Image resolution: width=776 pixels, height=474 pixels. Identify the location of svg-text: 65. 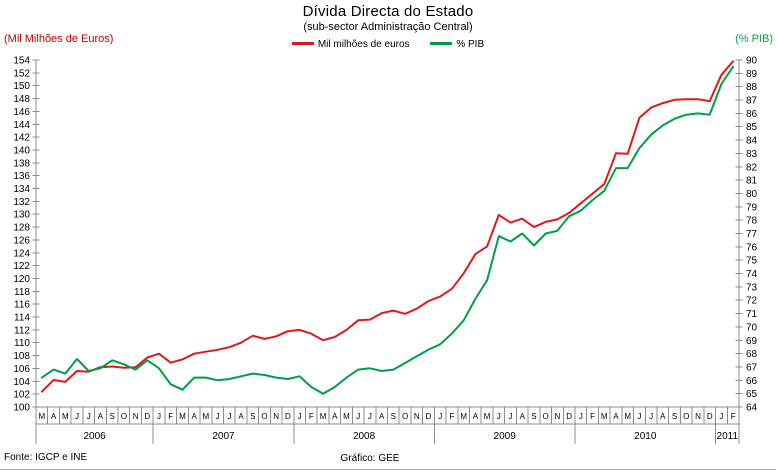
(752, 394).